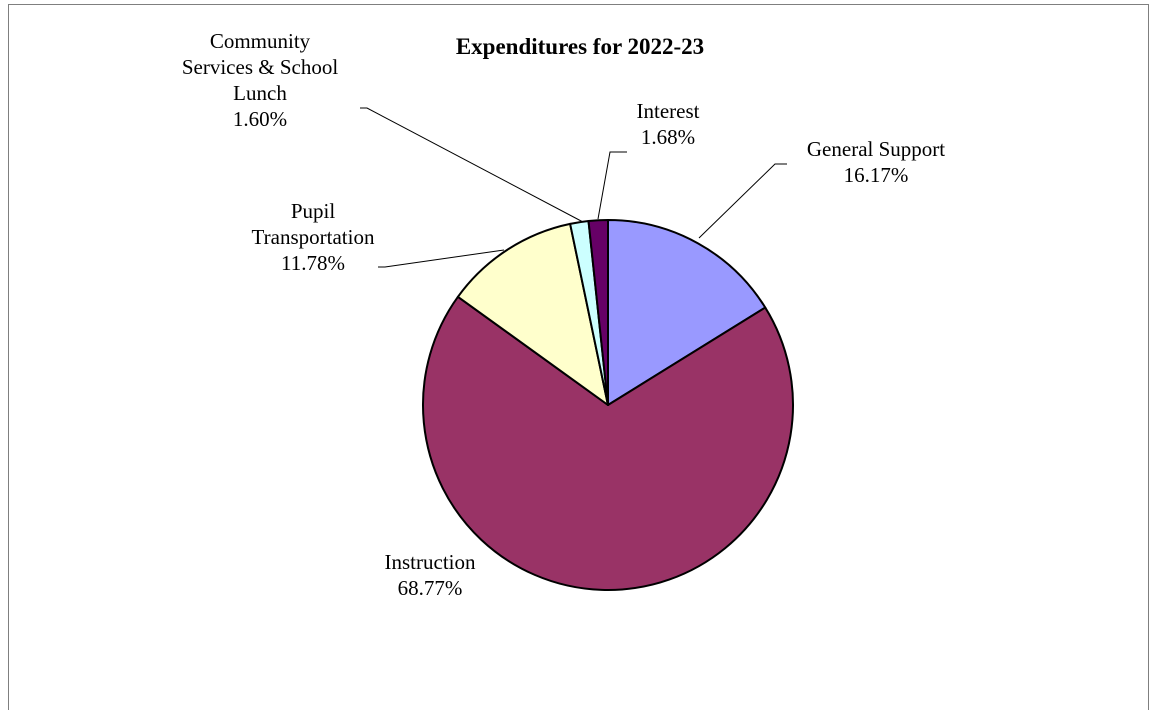  I want to click on data-label-general-support: General Support 16.17%, so click(876, 162).